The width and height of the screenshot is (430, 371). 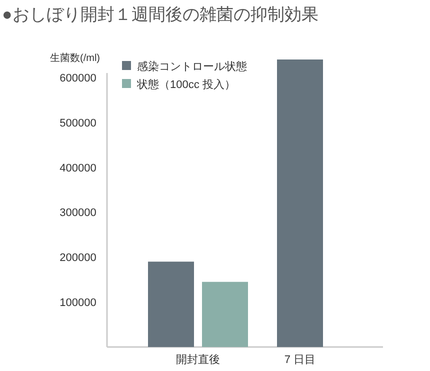 I want to click on chart-title: ●おしぼり開封１週間後の雑菌の抑制効果, so click(x=160, y=14).